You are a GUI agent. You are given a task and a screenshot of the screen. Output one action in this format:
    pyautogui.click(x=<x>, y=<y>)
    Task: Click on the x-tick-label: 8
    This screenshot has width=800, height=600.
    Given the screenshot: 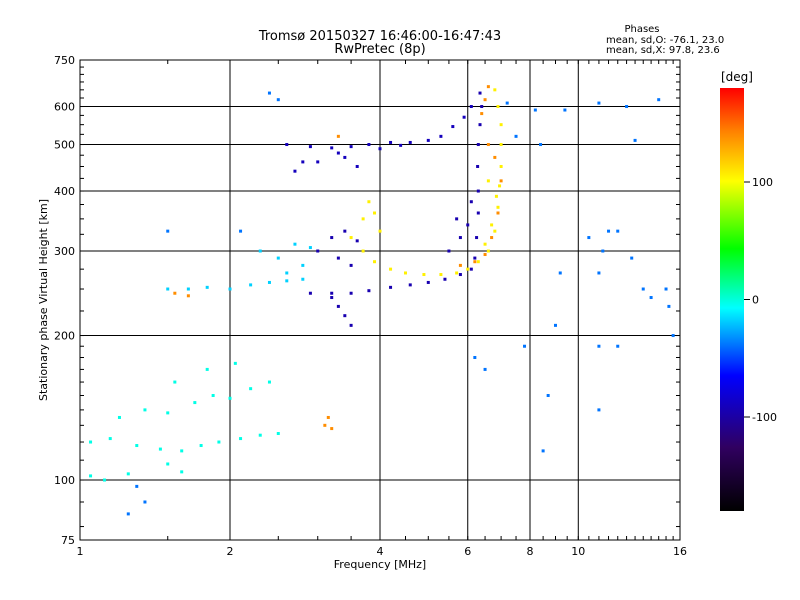 What is the action you would take?
    pyautogui.click(x=530, y=551)
    